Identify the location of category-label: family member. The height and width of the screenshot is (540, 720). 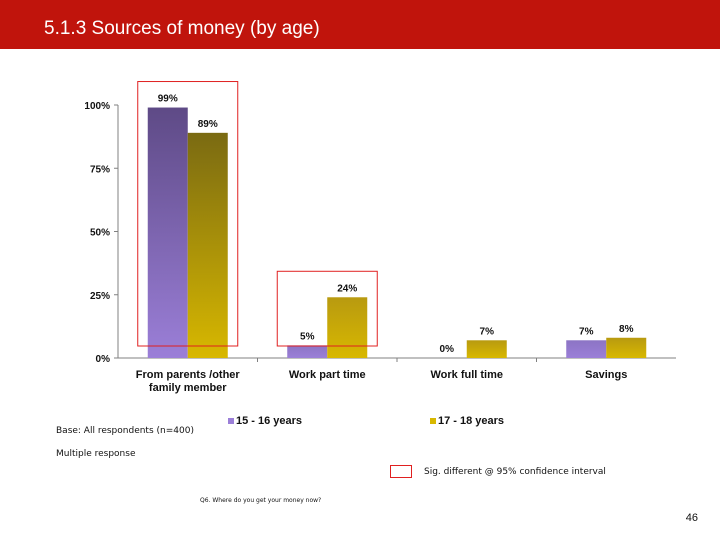
(188, 388).